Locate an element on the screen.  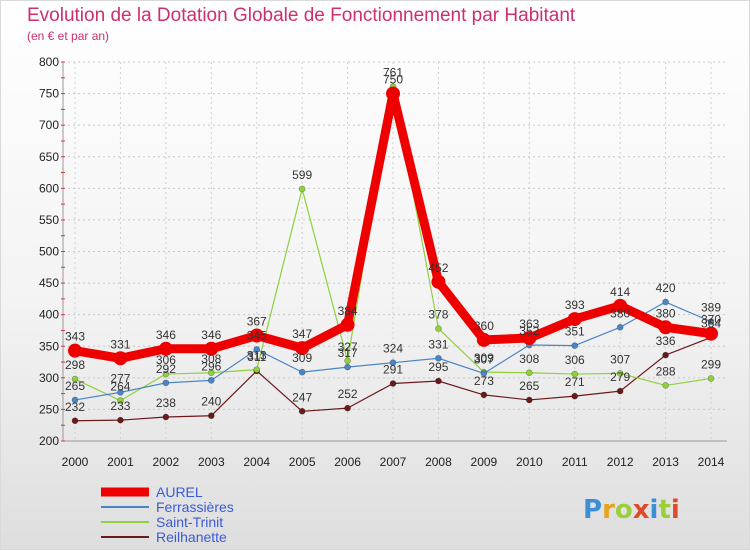
x-tick-label: 2012 is located at coordinates (620, 462).